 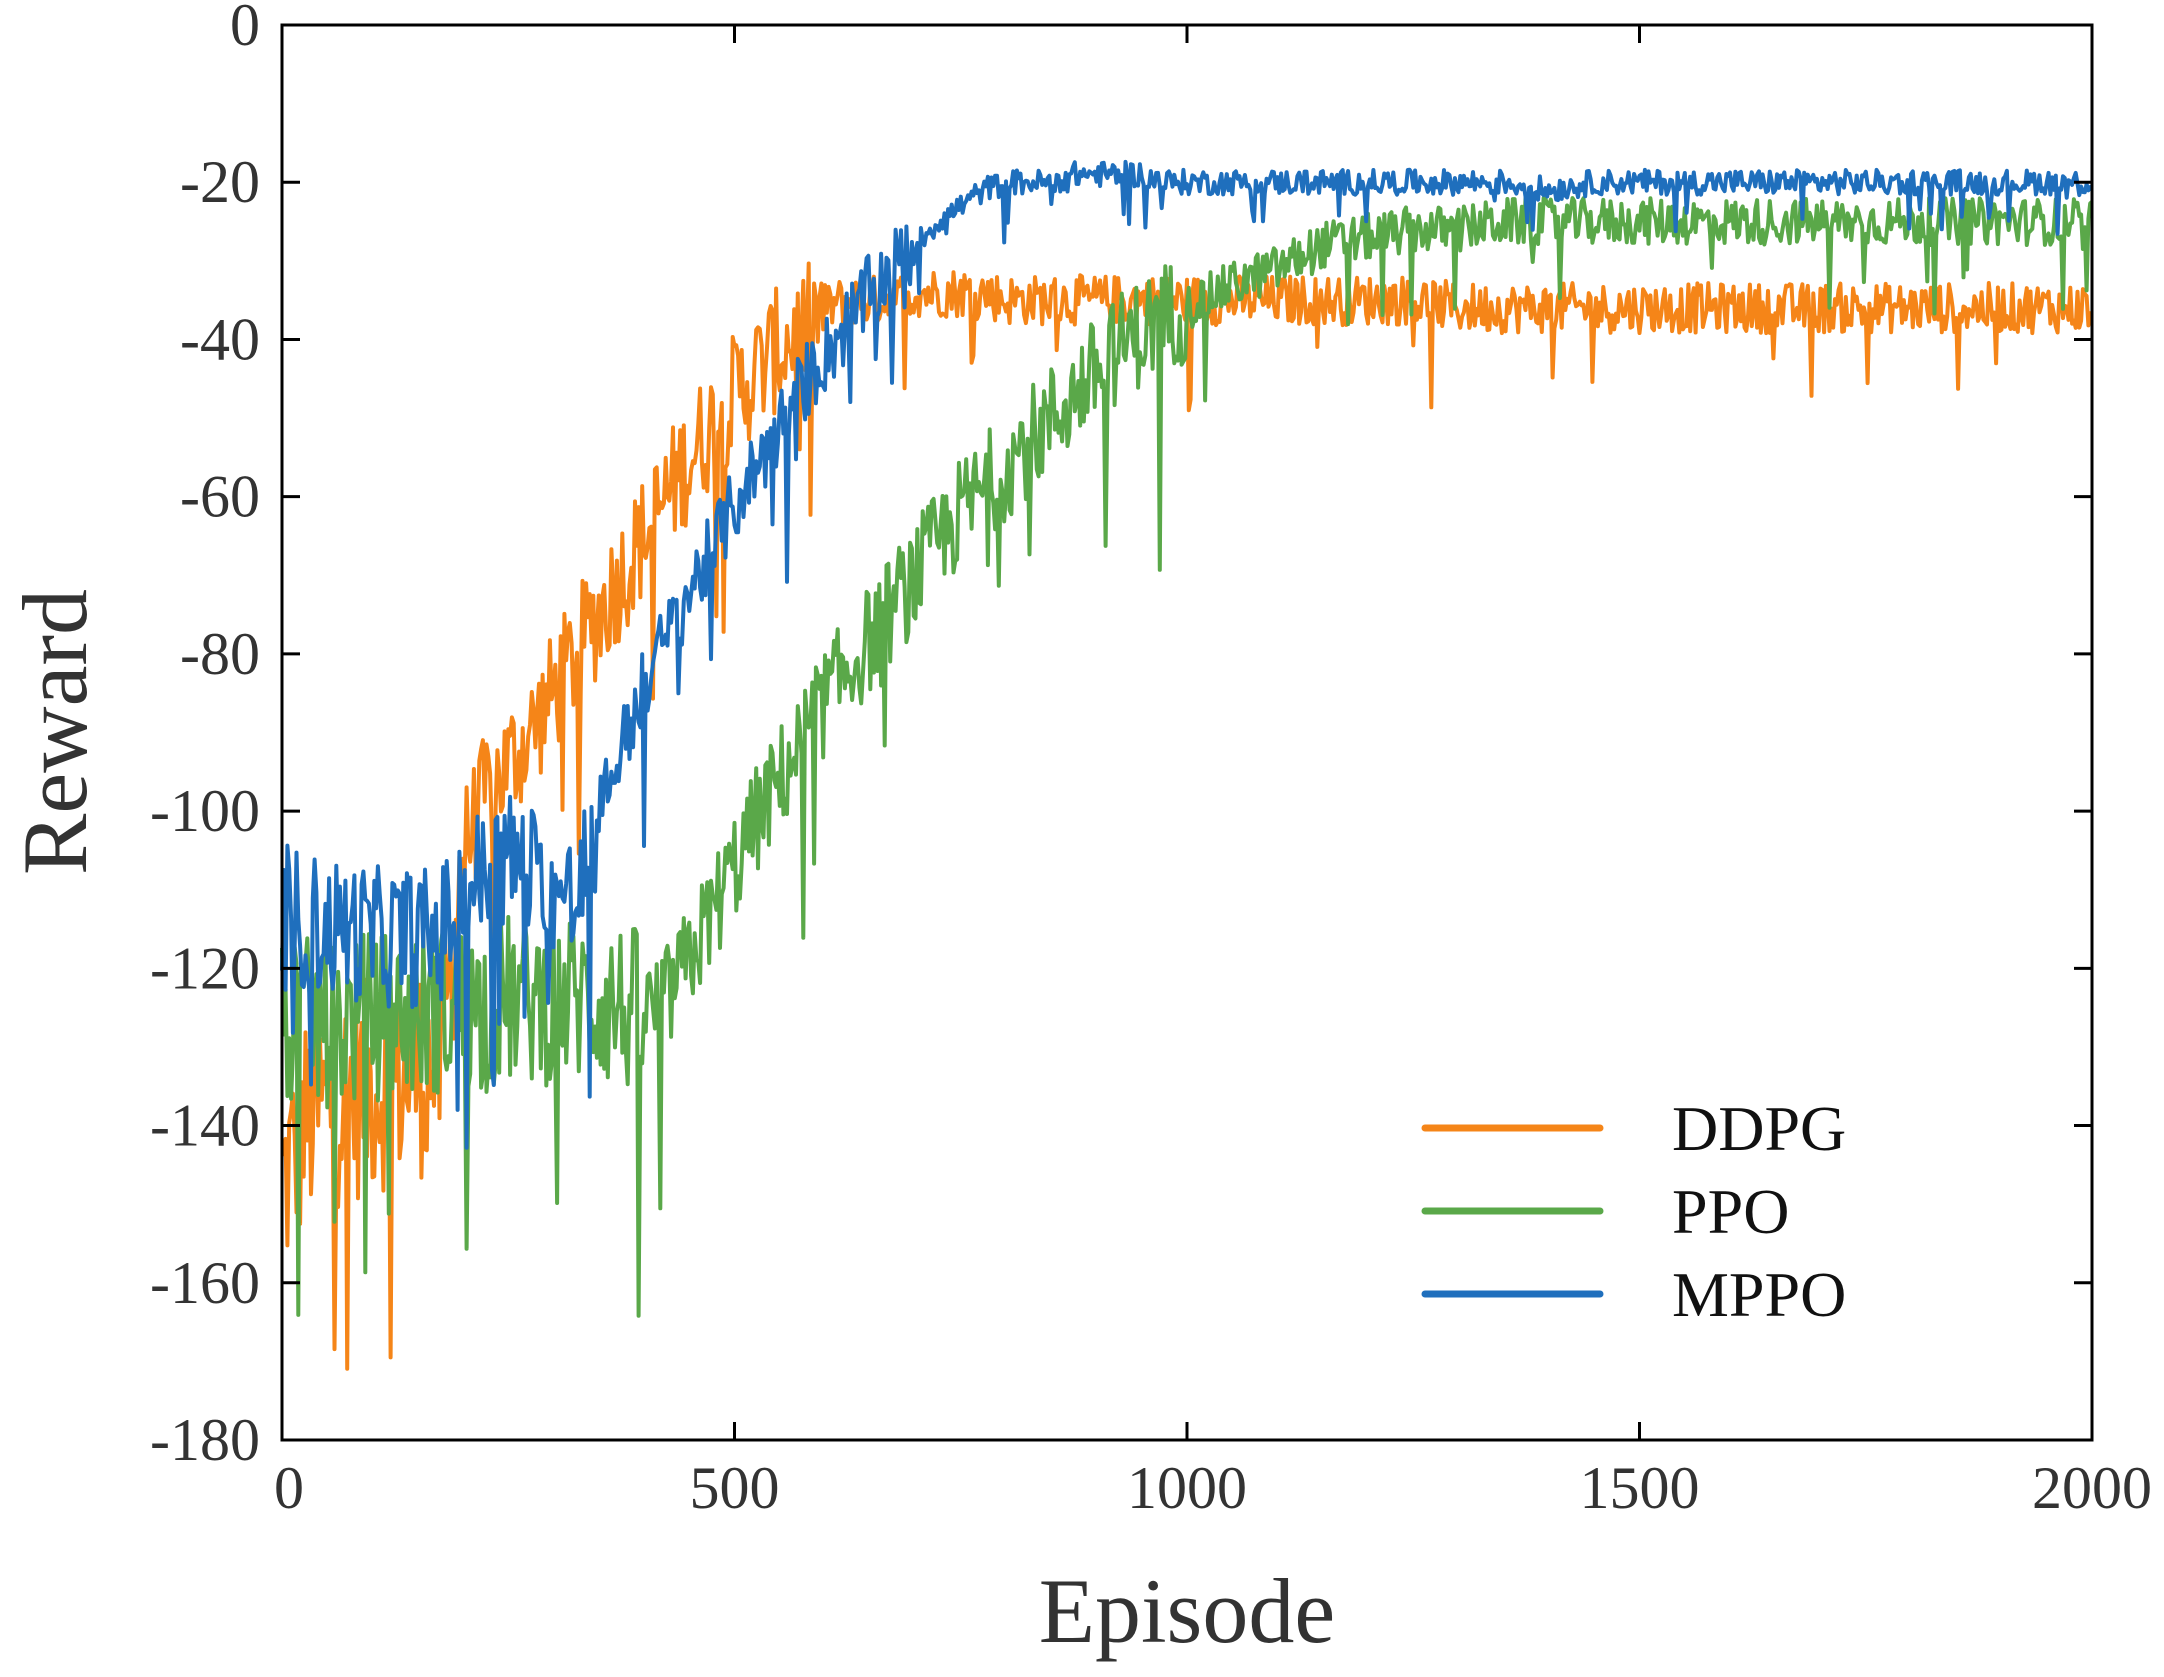 I want to click on y-tick-label: -80, so click(x=220, y=654).